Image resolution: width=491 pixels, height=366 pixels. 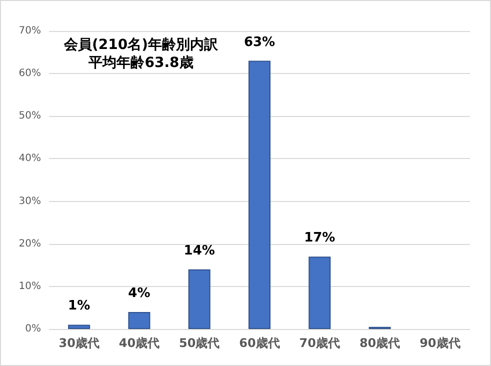 What do you see at coordinates (141, 45) in the screenshot?
I see `chart-title: 会員(210名)年齢別内訳` at bounding box center [141, 45].